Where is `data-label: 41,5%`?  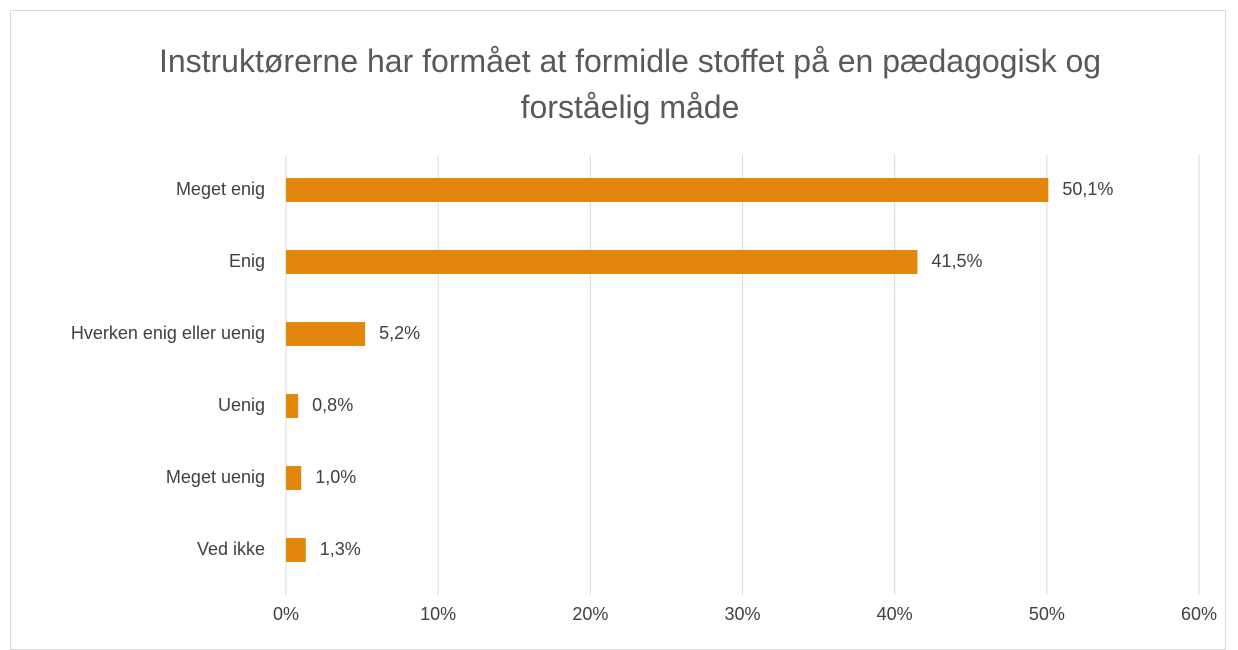
data-label: 41,5% is located at coordinates (956, 261).